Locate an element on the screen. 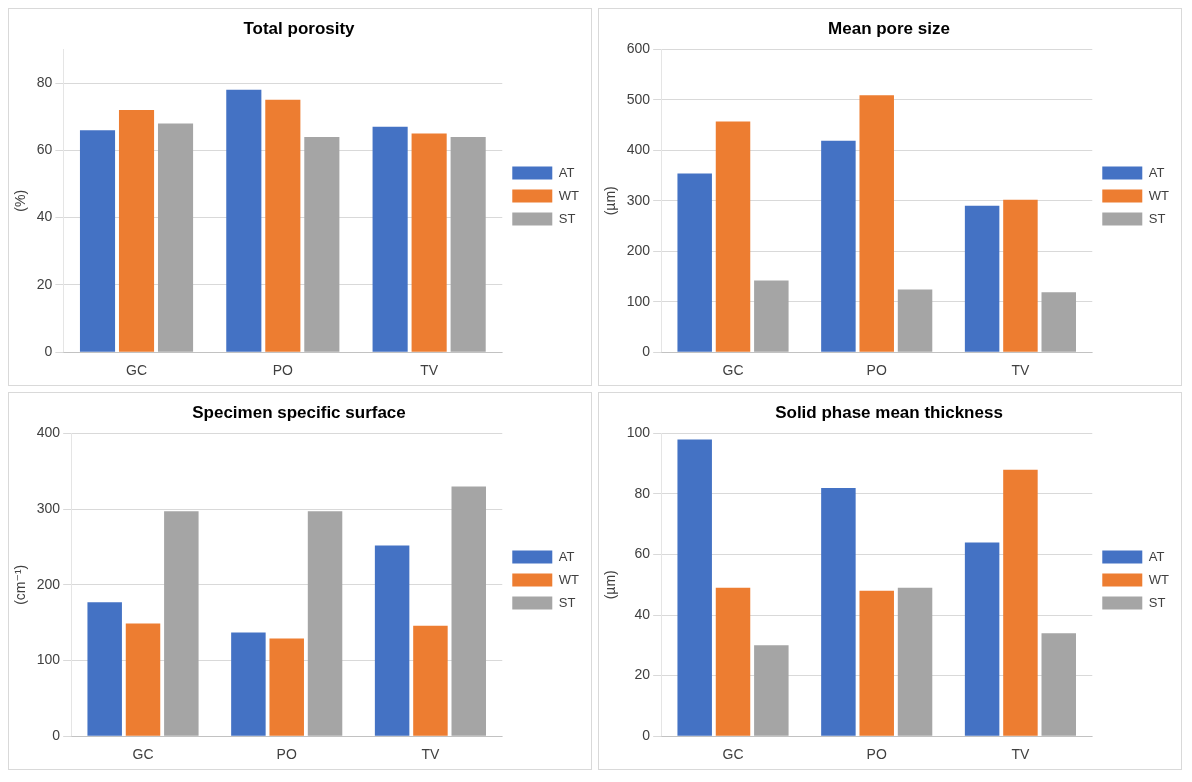 This screenshot has width=1192, height=782. chart-title: Mean pore size is located at coordinates (889, 28).